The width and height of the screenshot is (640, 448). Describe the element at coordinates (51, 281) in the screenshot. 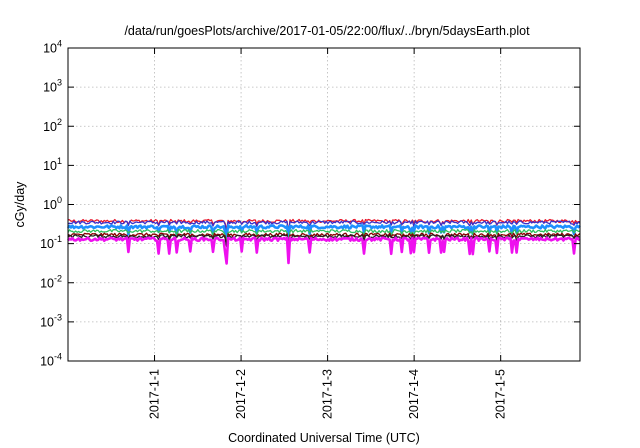

I see `y-tick-label: 10⁻²` at that location.